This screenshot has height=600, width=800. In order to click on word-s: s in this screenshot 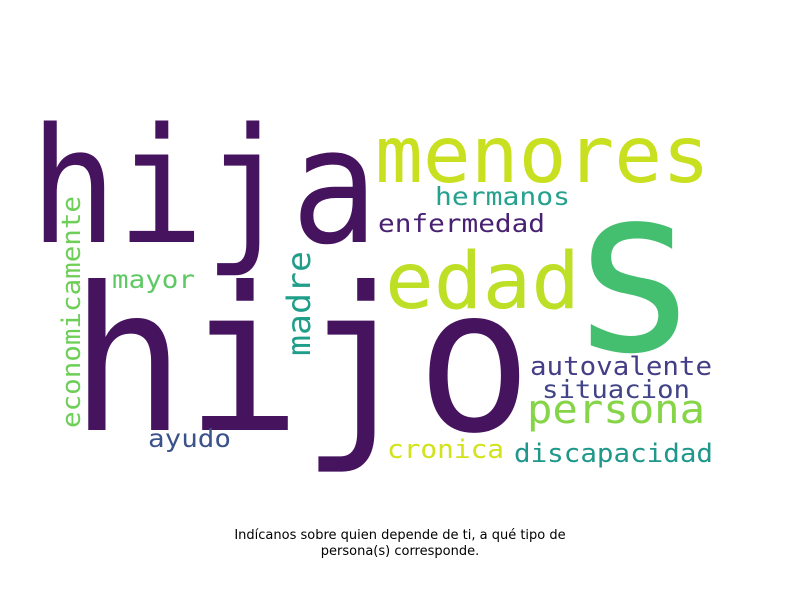, I will do `click(634, 271)`.